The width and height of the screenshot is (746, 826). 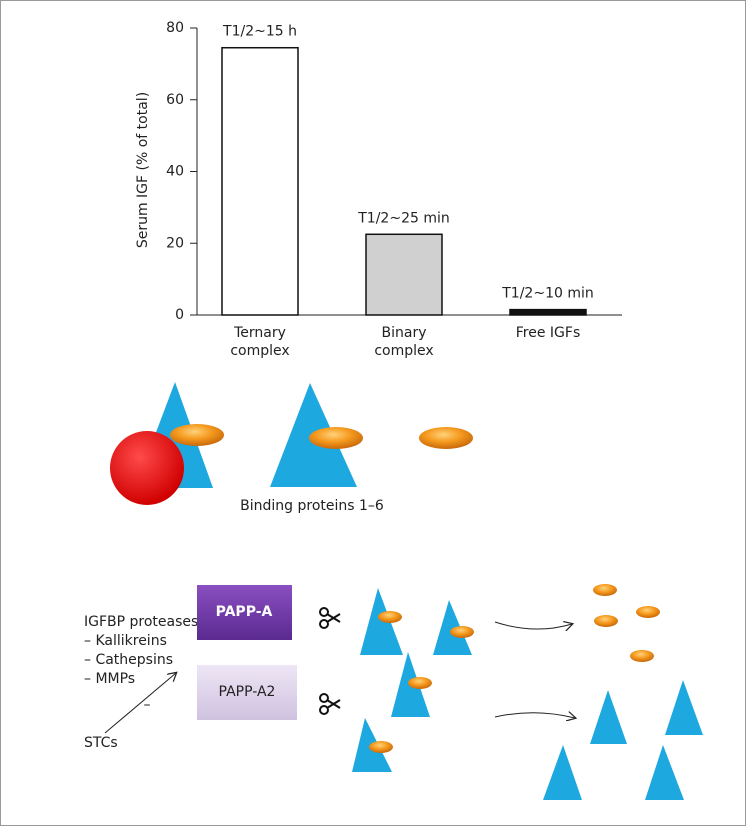 I want to click on binding-label: Binding proteins 1–6, so click(x=312, y=506).